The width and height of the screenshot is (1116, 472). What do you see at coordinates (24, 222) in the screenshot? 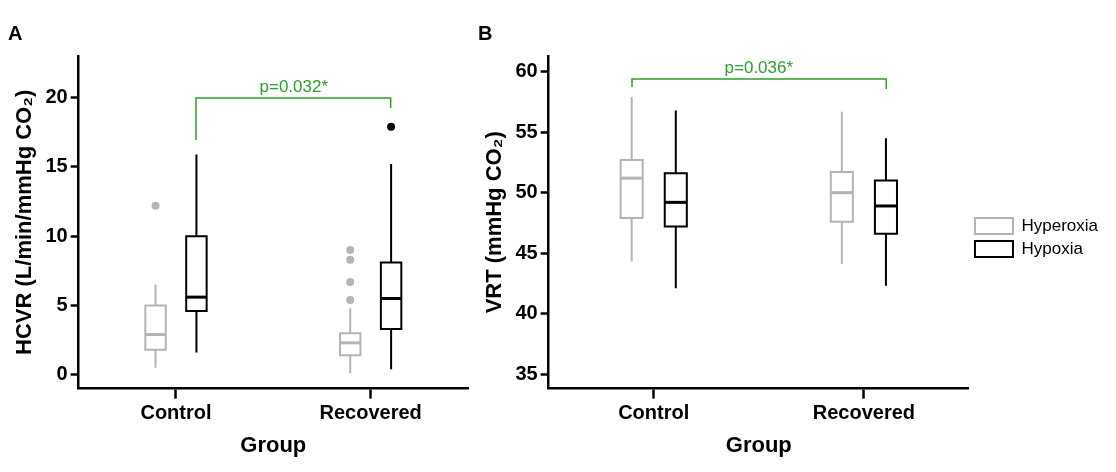
I see `y-axis-title: HCVR (L/min/mmHg CO₂)` at bounding box center [24, 222].